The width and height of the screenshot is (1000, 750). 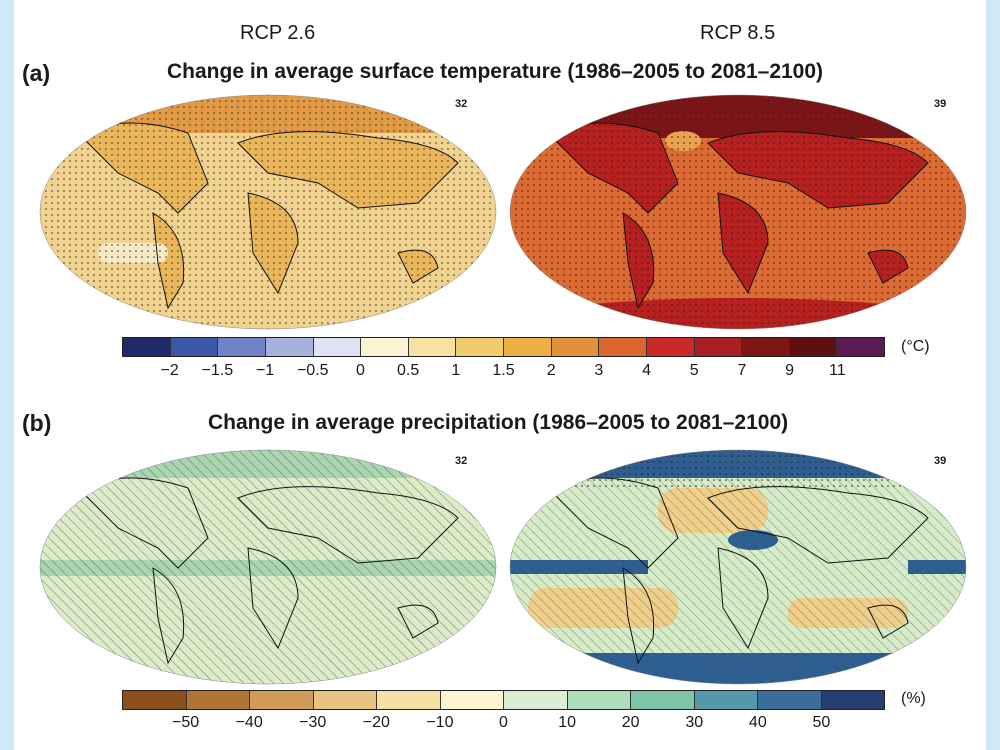 I want to click on colorbar-precipitation-tick-label: −20, so click(x=376, y=722).